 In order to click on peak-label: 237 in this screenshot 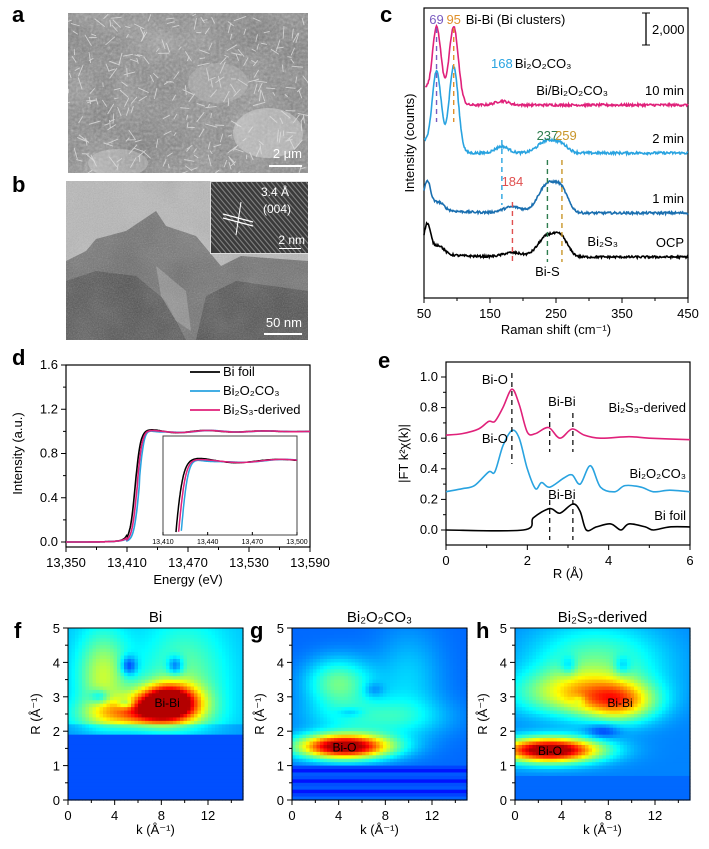, I will do `click(548, 135)`.